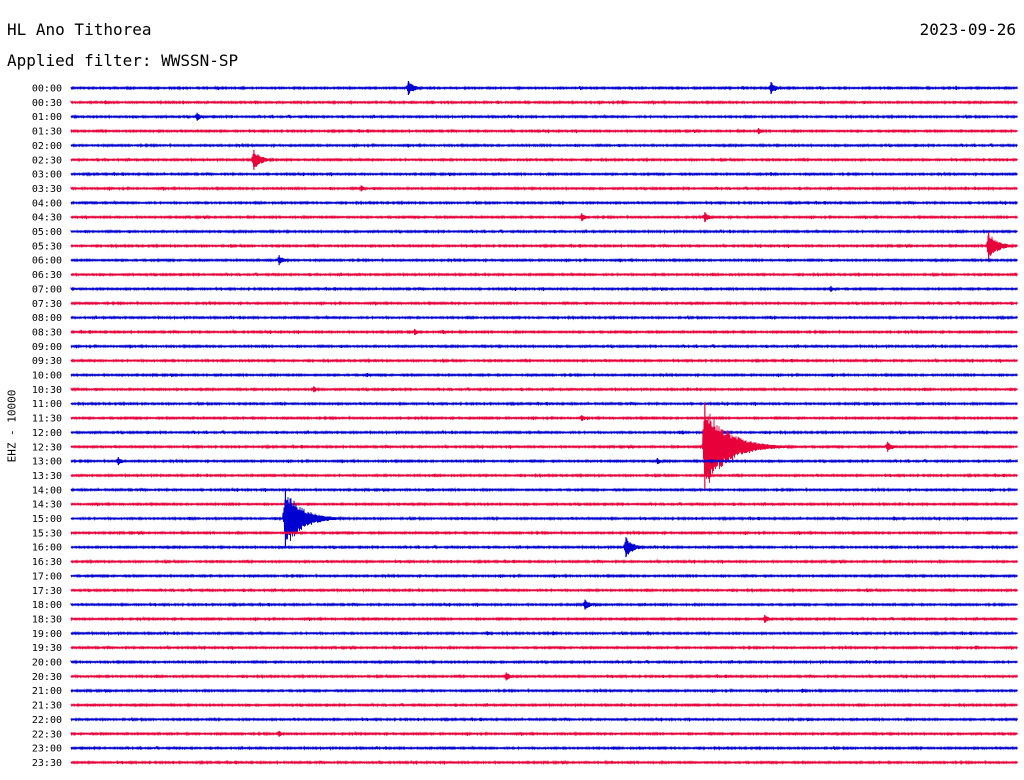 This screenshot has width=1024, height=780. What do you see at coordinates (47, 562) in the screenshot?
I see `row-time-label: 16:30` at bounding box center [47, 562].